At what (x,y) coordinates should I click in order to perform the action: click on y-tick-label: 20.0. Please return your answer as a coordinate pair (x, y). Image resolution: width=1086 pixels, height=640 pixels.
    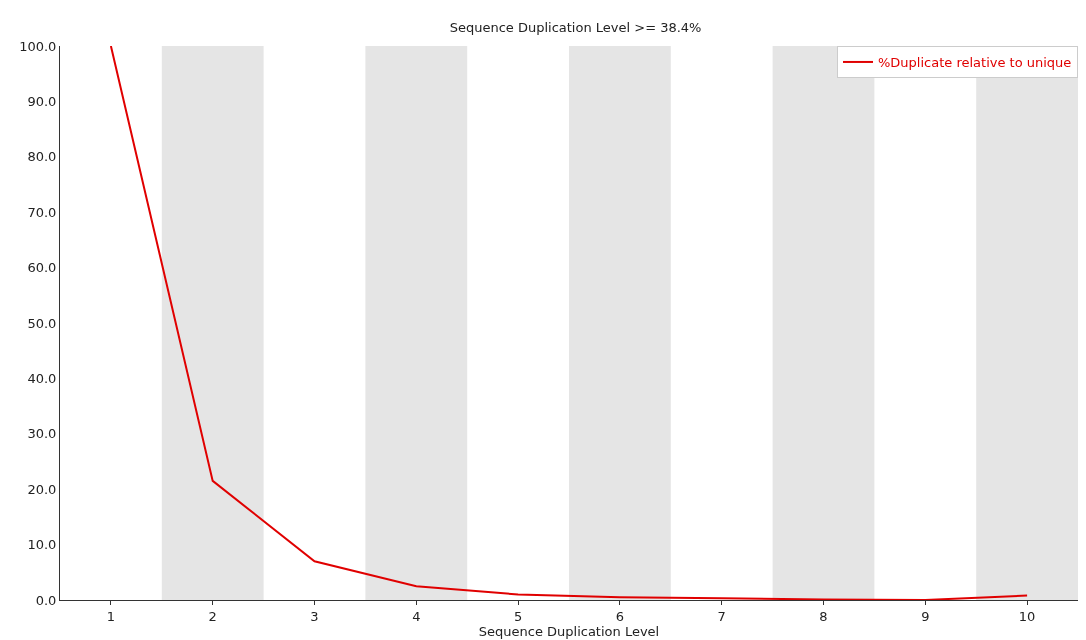
    Looking at the image, I should click on (42, 489).